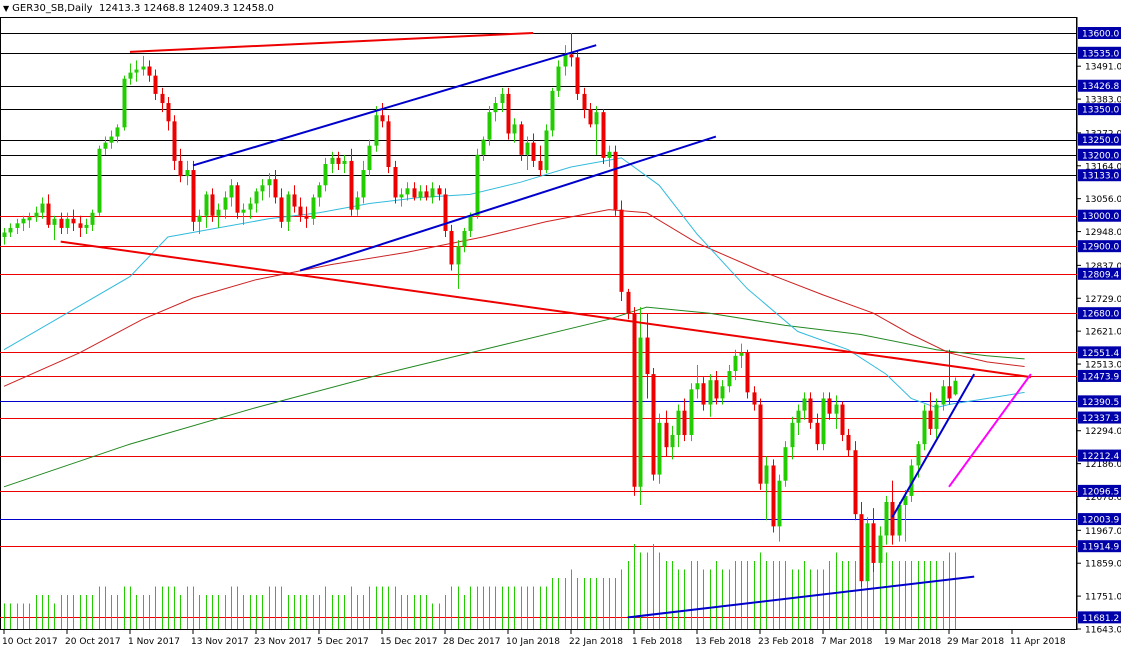 The height and width of the screenshot is (655, 1121). I want to click on price-tick-label-4: 13056.0, so click(1103, 200).